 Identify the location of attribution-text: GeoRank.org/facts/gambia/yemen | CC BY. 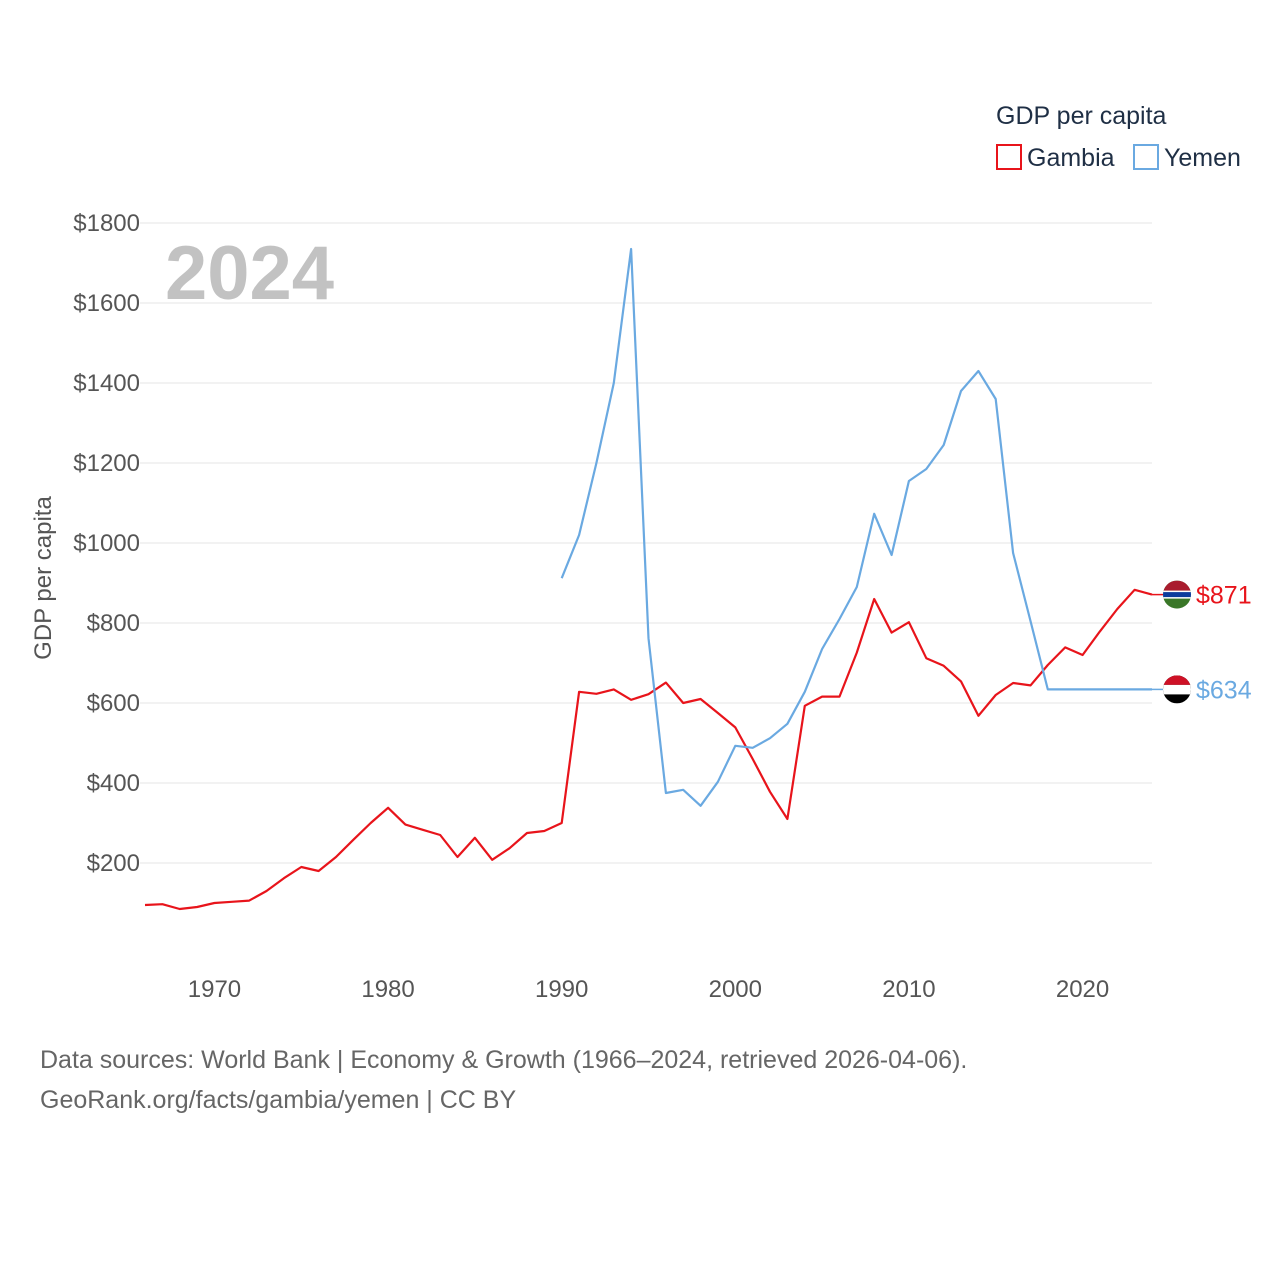
(278, 1100).